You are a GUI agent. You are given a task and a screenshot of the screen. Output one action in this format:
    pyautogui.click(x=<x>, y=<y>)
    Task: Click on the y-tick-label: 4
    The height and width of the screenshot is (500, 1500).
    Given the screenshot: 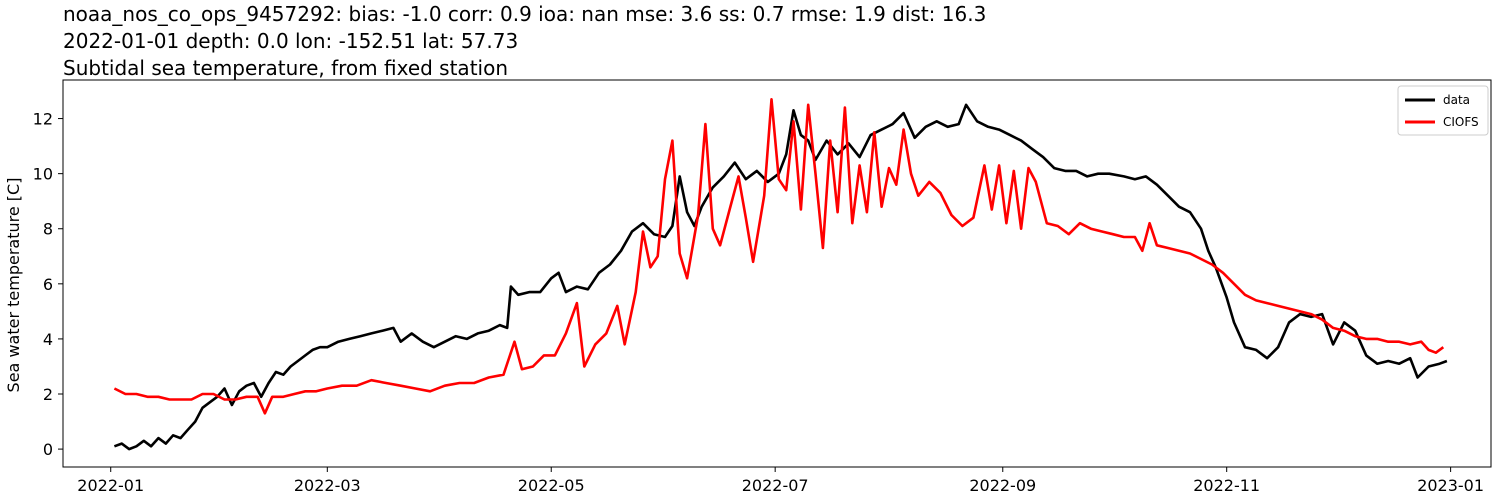 What is the action you would take?
    pyautogui.click(x=48, y=339)
    